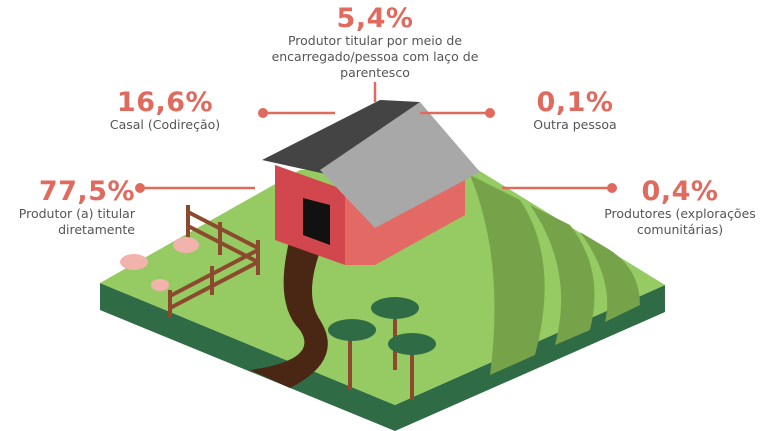  I want to click on stat: 16,6% Casal (Codireção), so click(165, 111).